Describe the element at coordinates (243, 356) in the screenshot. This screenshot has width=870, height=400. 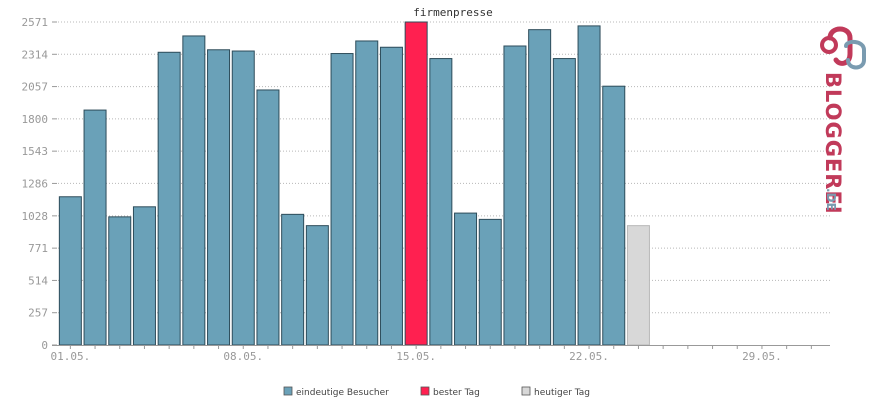
I see `x-tick-label: 08.05.` at that location.